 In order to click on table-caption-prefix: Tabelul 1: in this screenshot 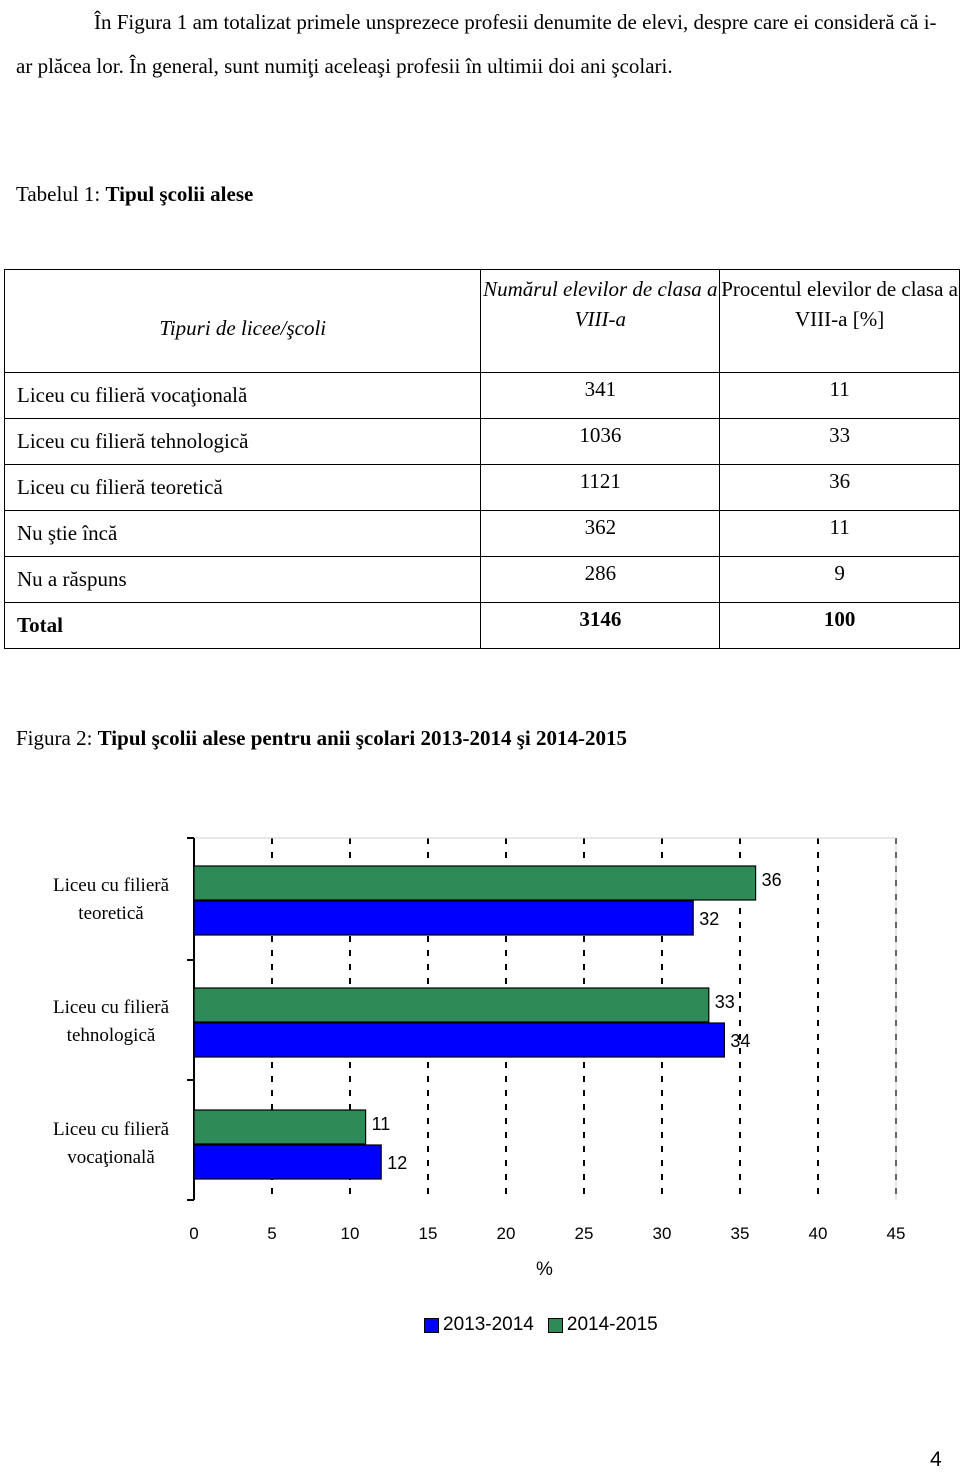, I will do `click(61, 194)`.